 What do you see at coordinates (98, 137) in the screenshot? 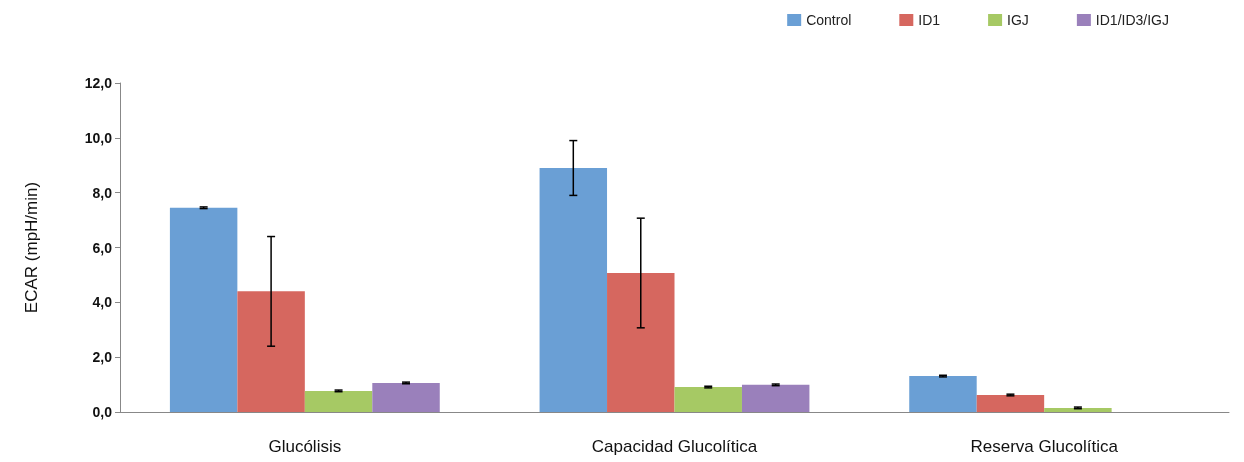
I see `y-tick-label: 10,0` at bounding box center [98, 137].